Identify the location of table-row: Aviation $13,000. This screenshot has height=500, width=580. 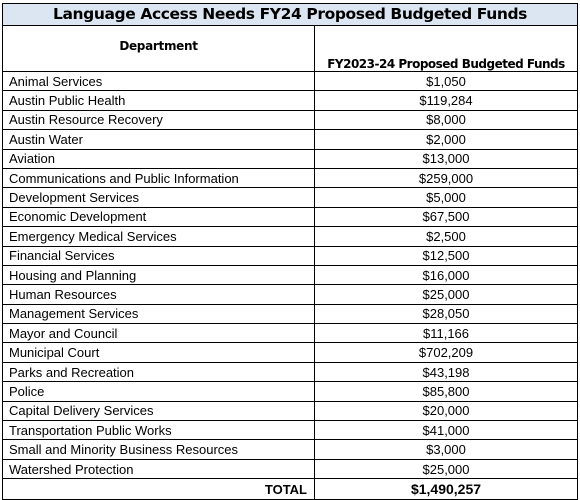
(290, 158).